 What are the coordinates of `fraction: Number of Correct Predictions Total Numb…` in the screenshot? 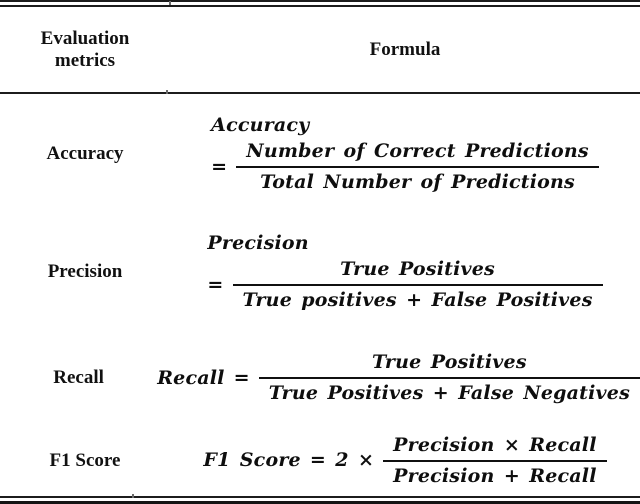 It's located at (417, 166).